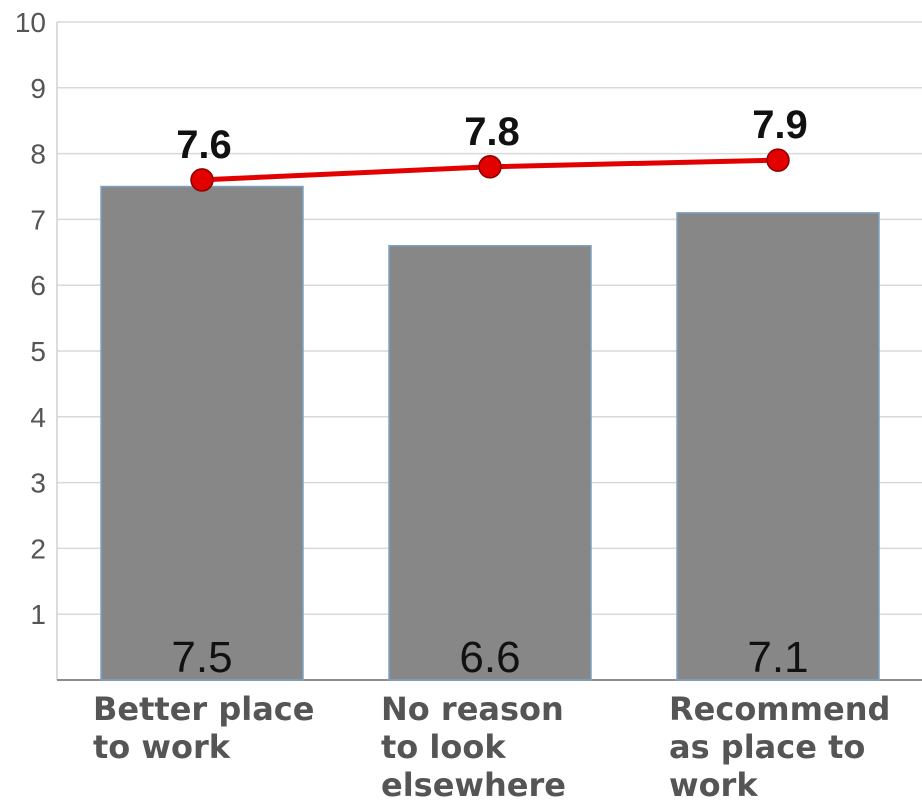  I want to click on y-tick-label: 2, so click(38, 548).